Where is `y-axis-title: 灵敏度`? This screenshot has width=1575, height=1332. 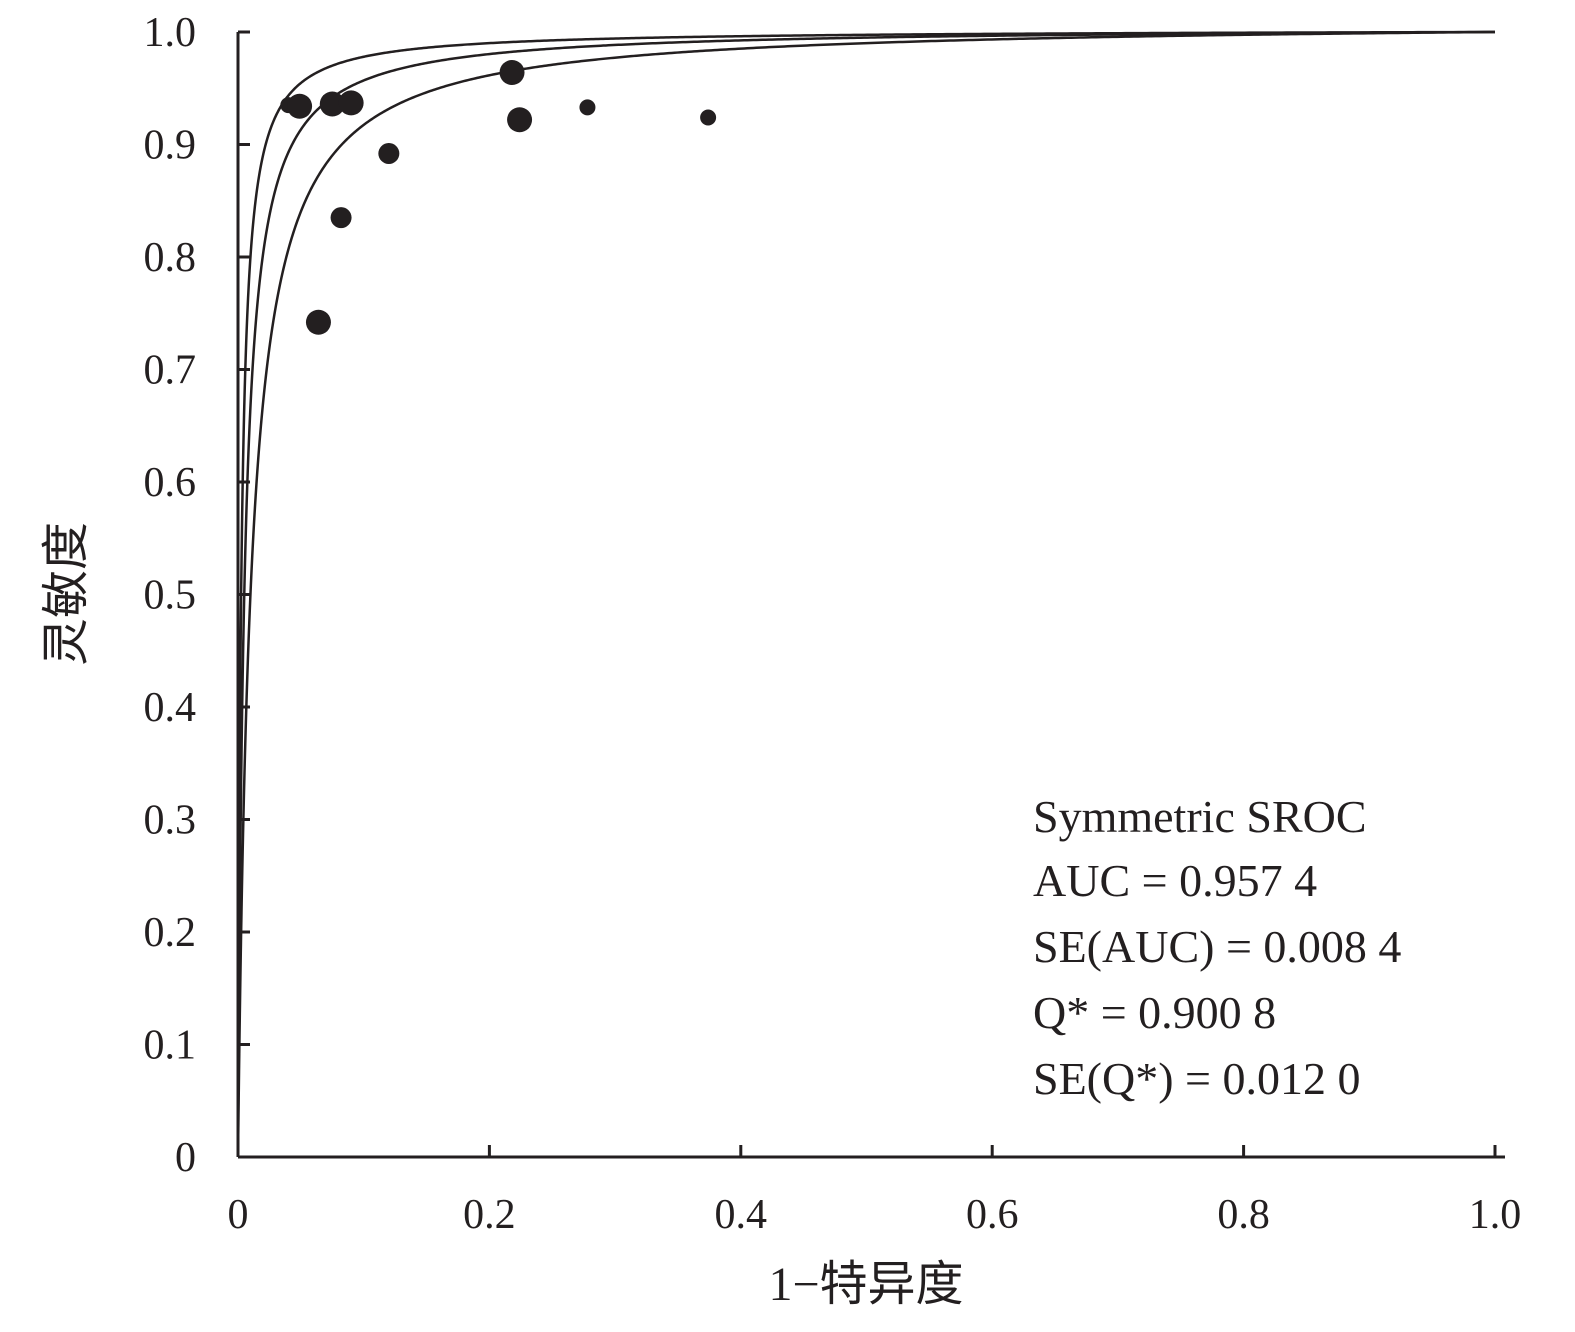
y-axis-title: 灵敏度 is located at coordinates (66, 594).